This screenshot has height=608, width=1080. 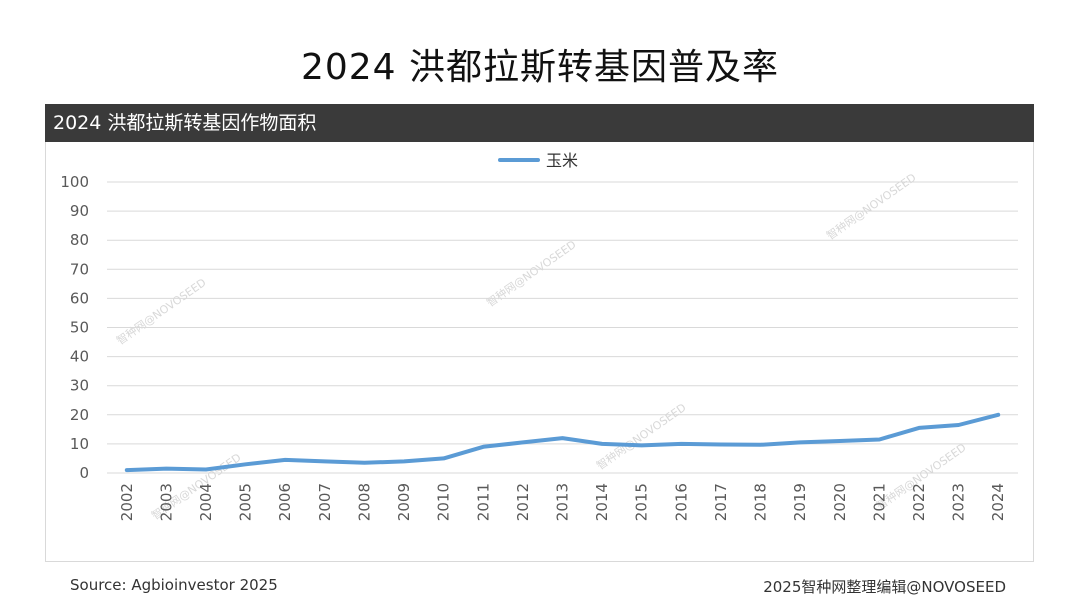 I want to click on x-tick-label: 2004, so click(x=206, y=502).